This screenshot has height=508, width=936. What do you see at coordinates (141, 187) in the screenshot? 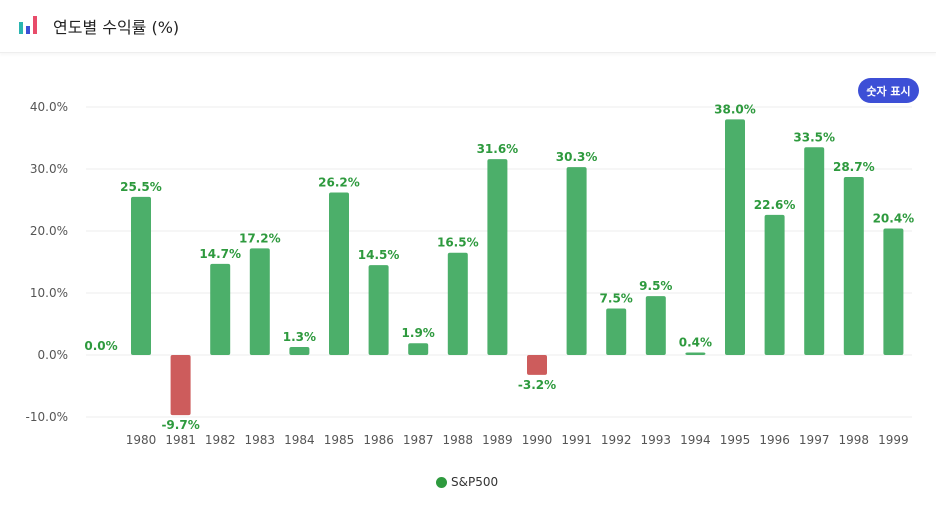
I see `data-label-1980: 25.5%` at bounding box center [141, 187].